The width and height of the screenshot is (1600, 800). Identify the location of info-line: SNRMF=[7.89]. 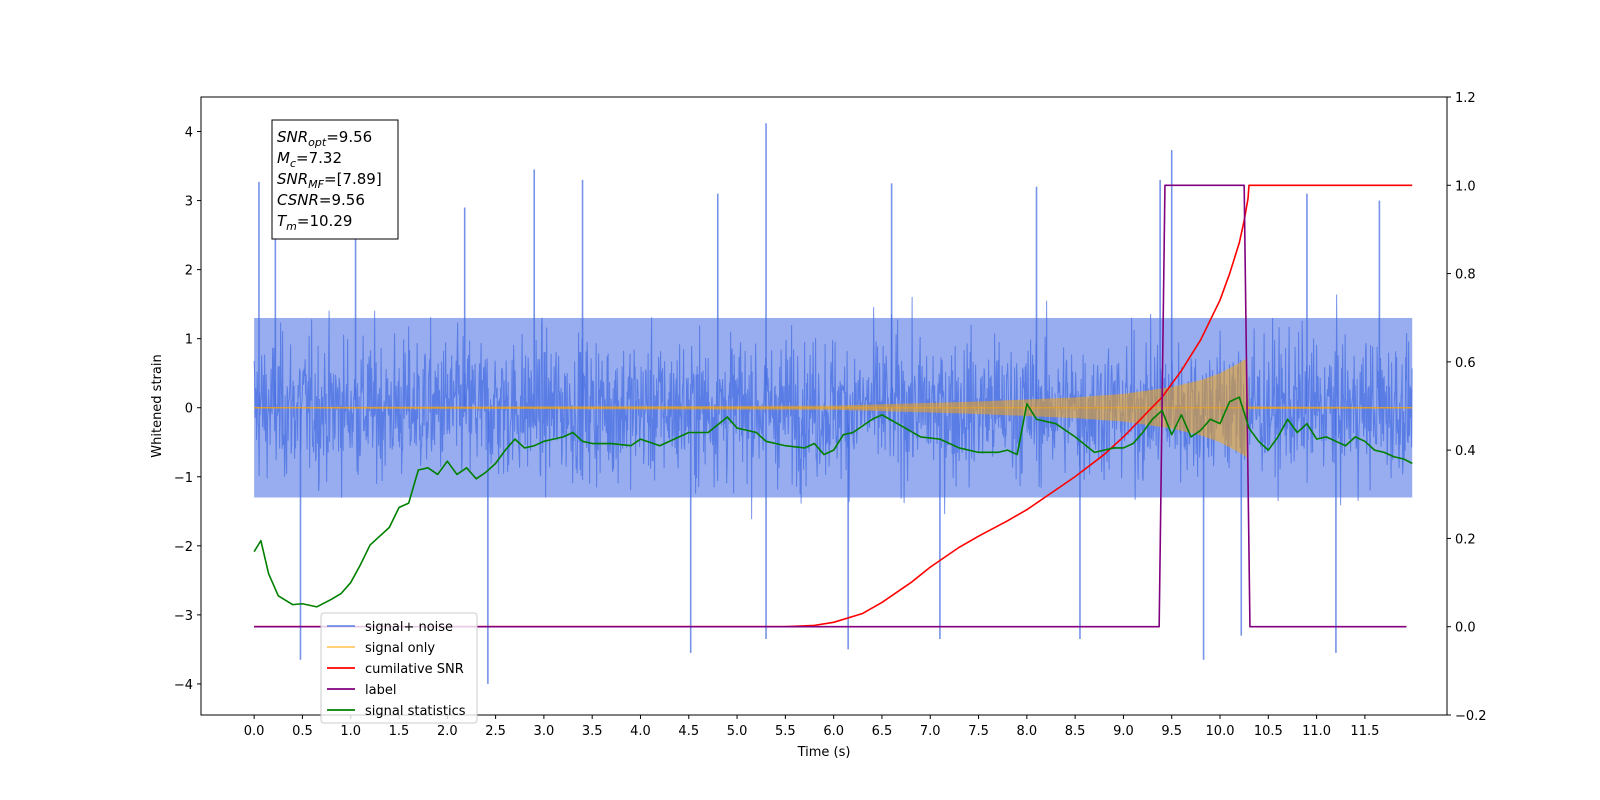
(329, 180).